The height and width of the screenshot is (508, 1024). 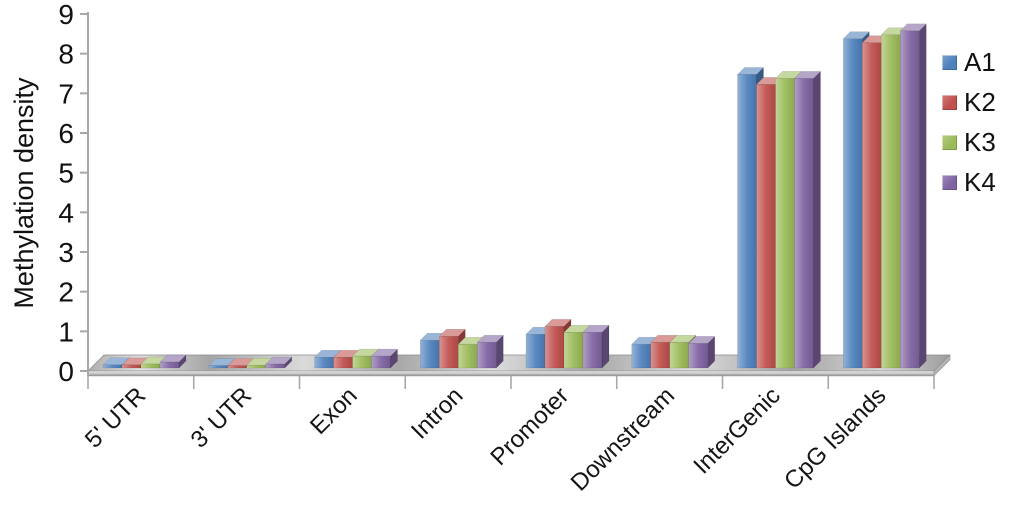 I want to click on y-tick-label: 2, so click(x=66, y=292).